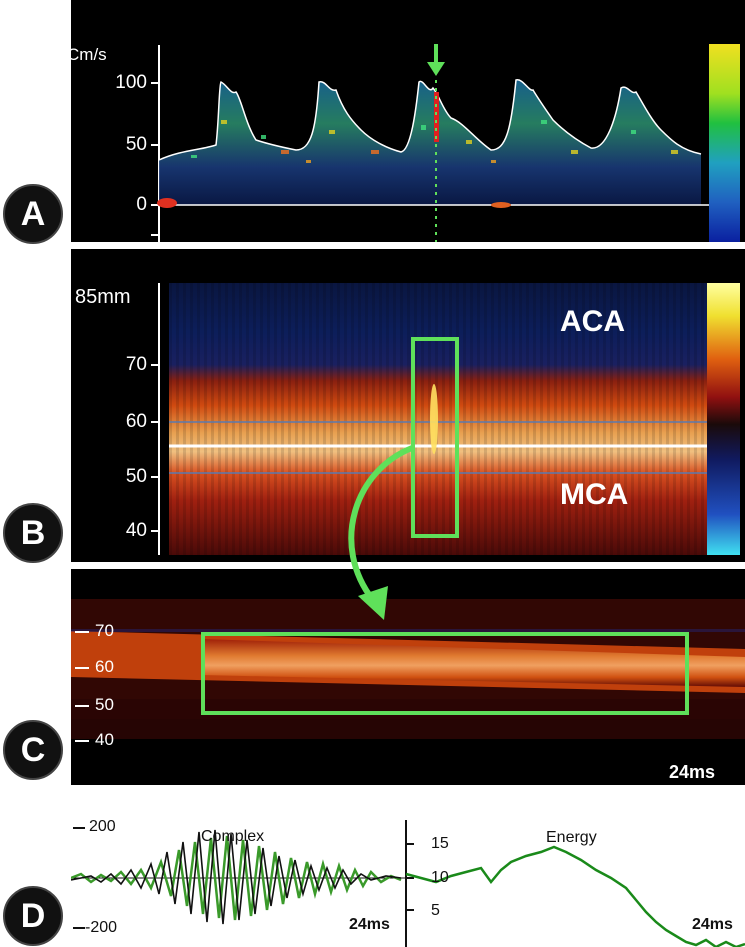 The image size is (745, 947). Describe the element at coordinates (104, 666) in the screenshot. I see `panel-c-tick-60: 60` at that location.